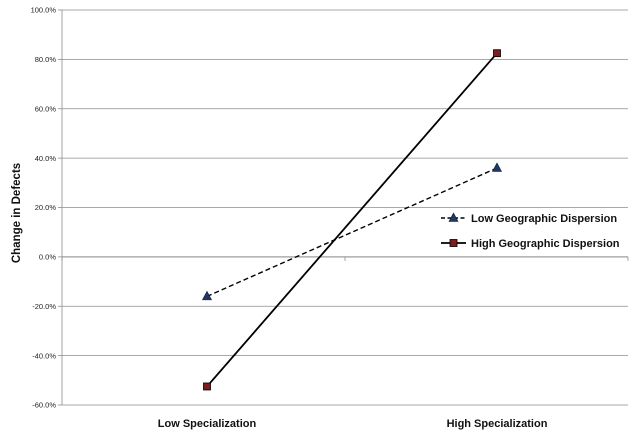  Describe the element at coordinates (44, 405) in the screenshot. I see `y-tick-label: -60.0%` at that location.